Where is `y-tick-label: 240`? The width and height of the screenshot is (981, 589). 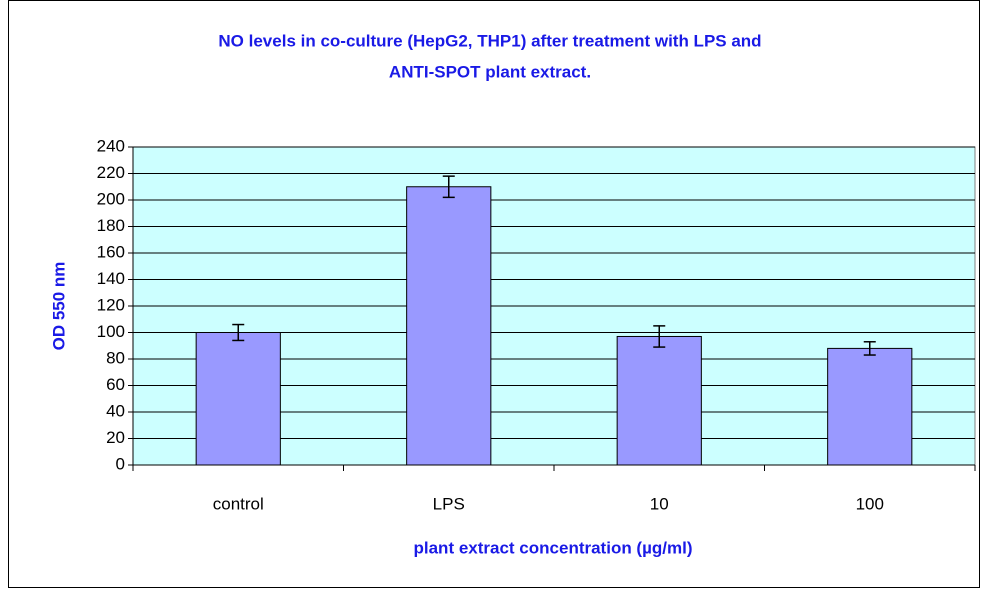 y-tick-label: 240 is located at coordinates (111, 145).